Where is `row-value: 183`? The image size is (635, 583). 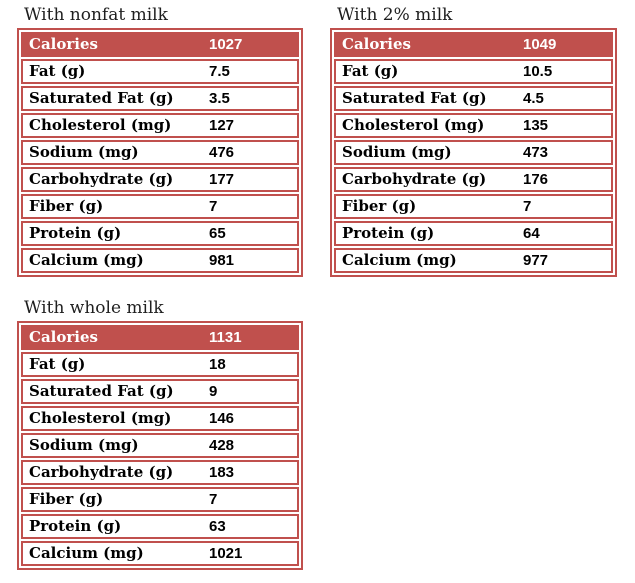 row-value: 183 is located at coordinates (222, 472).